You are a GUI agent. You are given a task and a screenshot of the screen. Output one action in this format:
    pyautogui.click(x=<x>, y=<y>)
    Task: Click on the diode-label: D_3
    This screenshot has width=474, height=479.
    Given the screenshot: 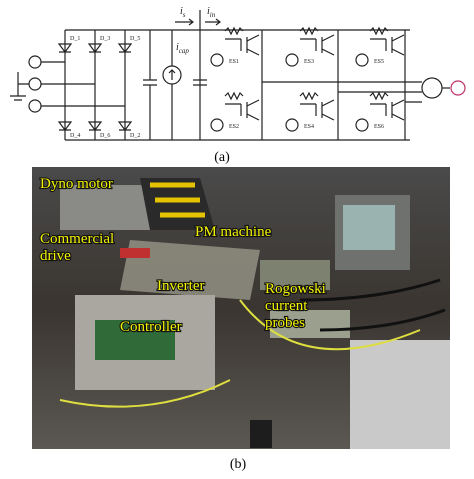 What is the action you would take?
    pyautogui.click(x=105, y=39)
    